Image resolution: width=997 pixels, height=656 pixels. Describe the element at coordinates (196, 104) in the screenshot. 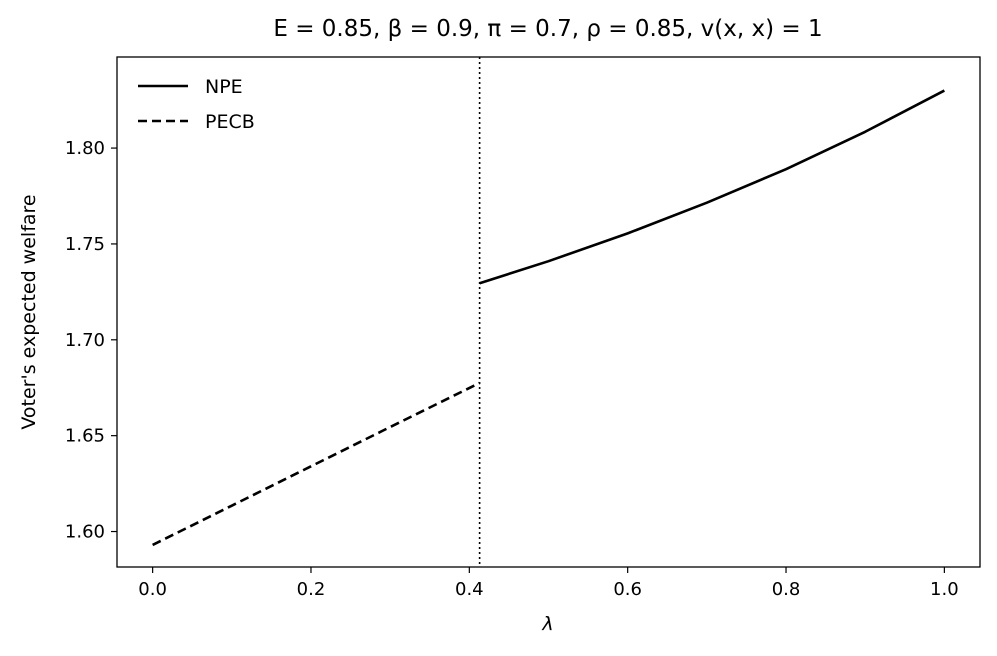

I see `legend: NPE PECB` at that location.